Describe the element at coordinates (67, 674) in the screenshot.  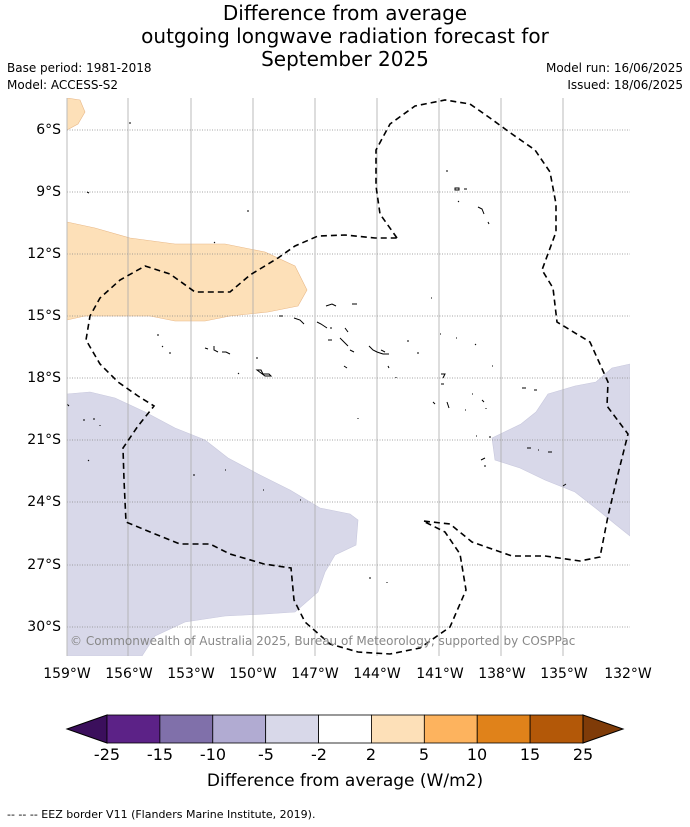
I see `lon-label: 159°W` at that location.